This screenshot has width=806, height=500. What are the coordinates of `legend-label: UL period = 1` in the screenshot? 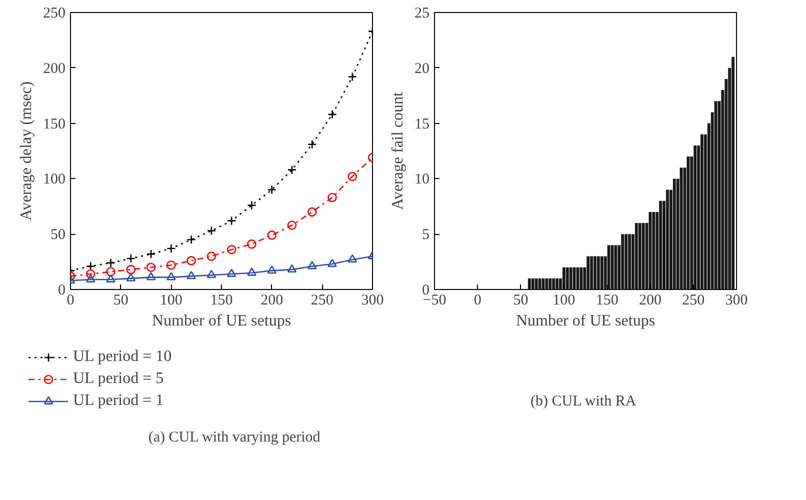 It's located at (118, 401).